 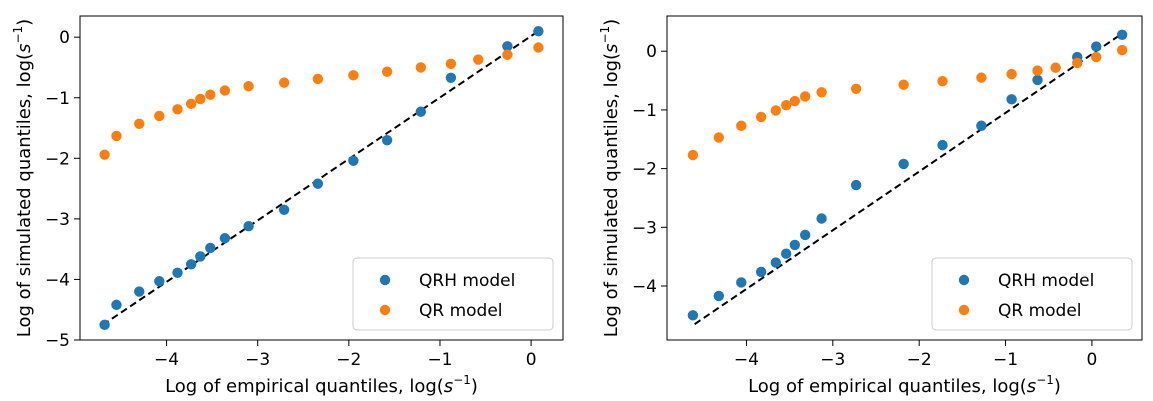 What do you see at coordinates (1046, 281) in the screenshot?
I see `legend-label: QRH model` at bounding box center [1046, 281].